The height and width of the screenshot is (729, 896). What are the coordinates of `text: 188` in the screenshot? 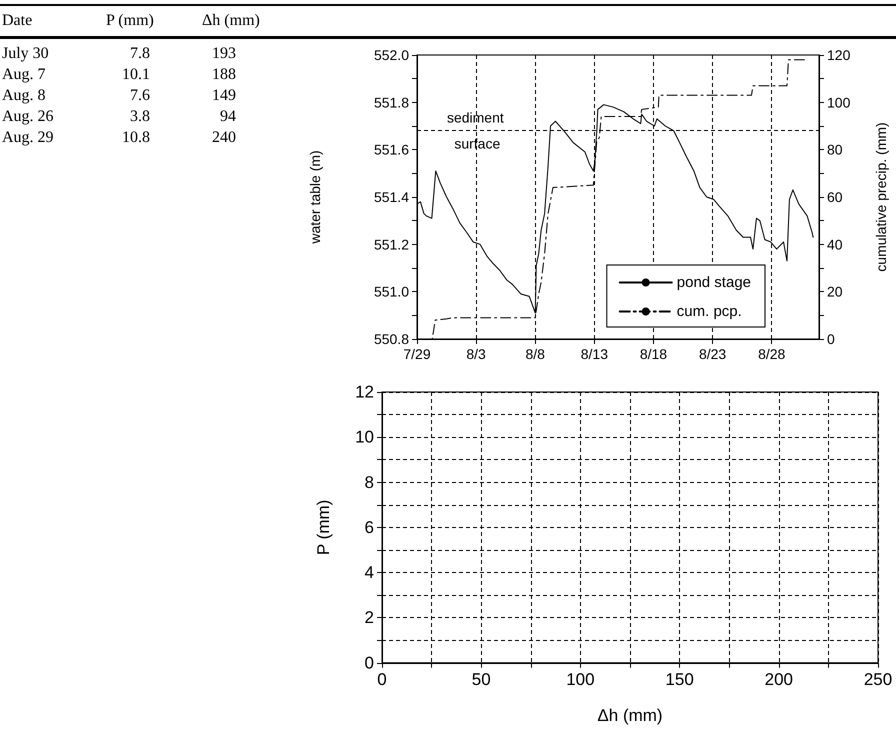 It's located at (223, 75).